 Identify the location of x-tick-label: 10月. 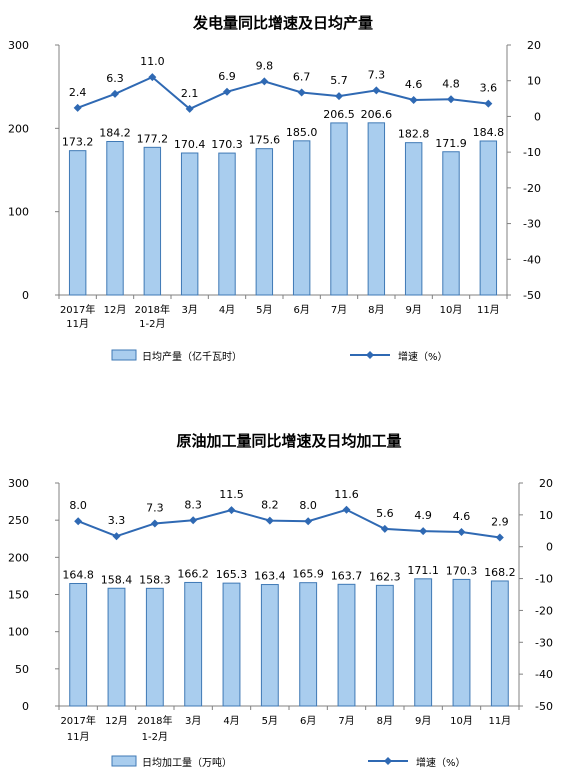
(461, 721).